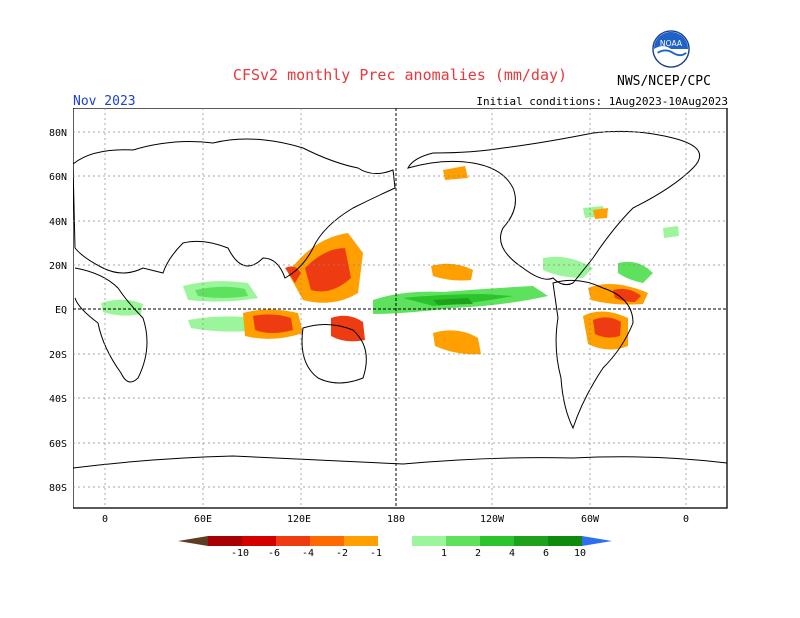  I want to click on colorbar-label: 6, so click(546, 553).